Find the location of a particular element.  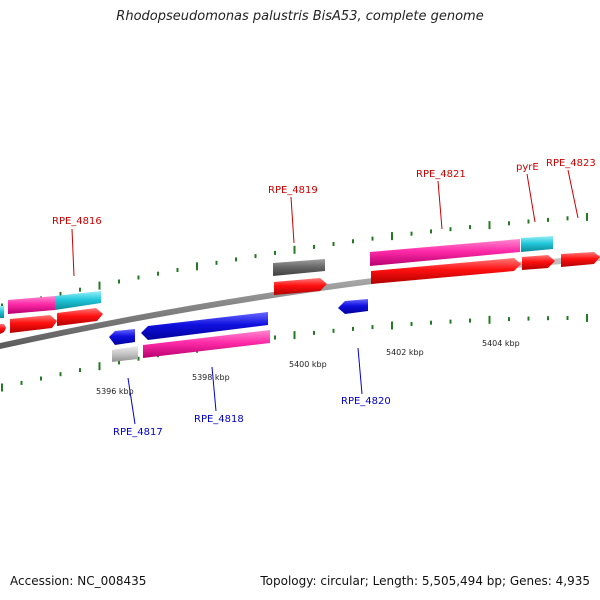

tick-label-5398: 5398 kbp is located at coordinates (211, 377).